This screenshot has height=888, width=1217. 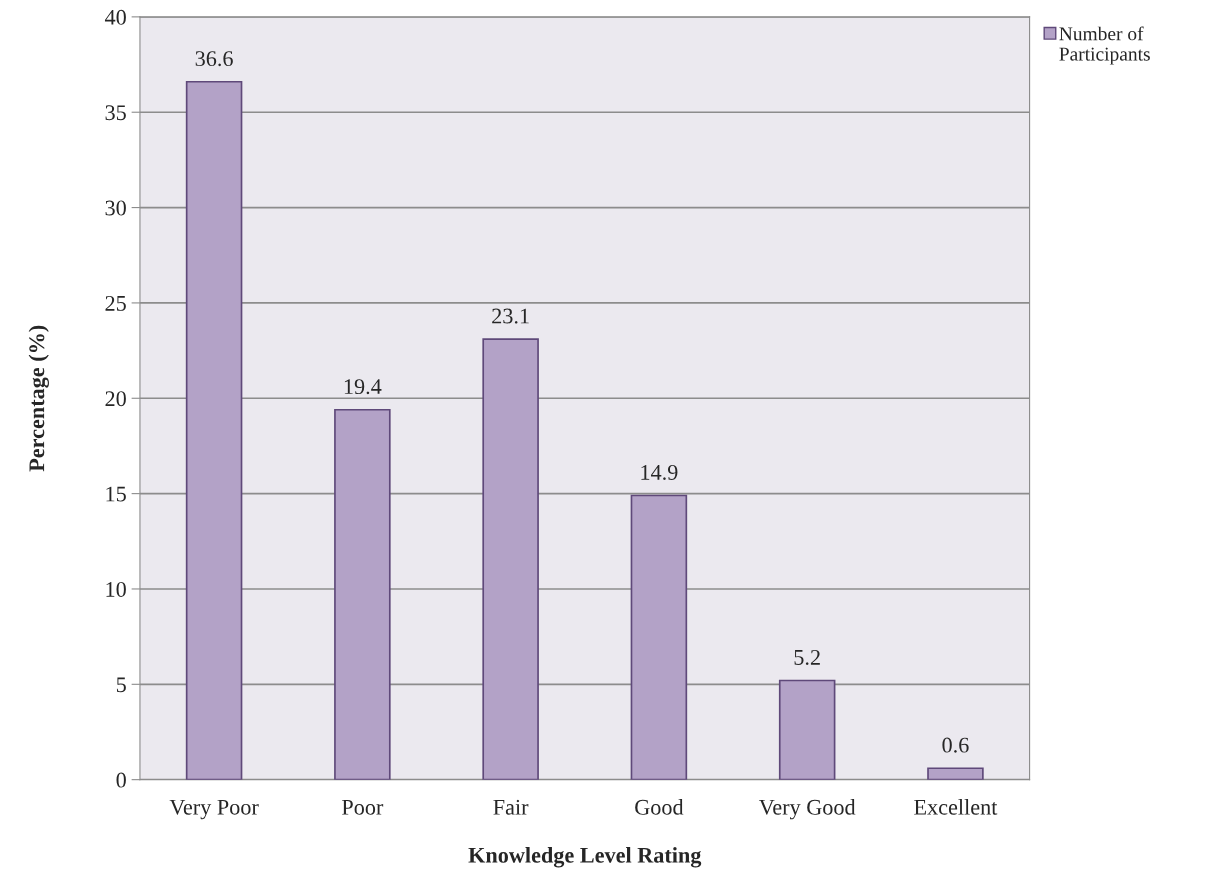 What do you see at coordinates (956, 807) in the screenshot?
I see `x-tick-label: Excellent` at bounding box center [956, 807].